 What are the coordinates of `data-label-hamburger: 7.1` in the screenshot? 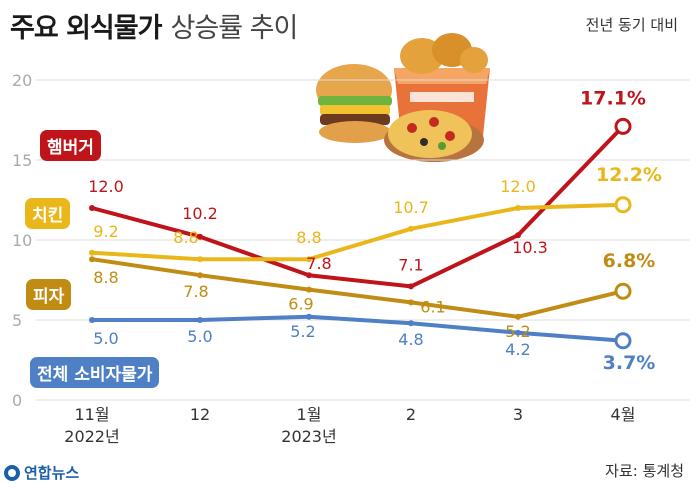 It's located at (410, 264).